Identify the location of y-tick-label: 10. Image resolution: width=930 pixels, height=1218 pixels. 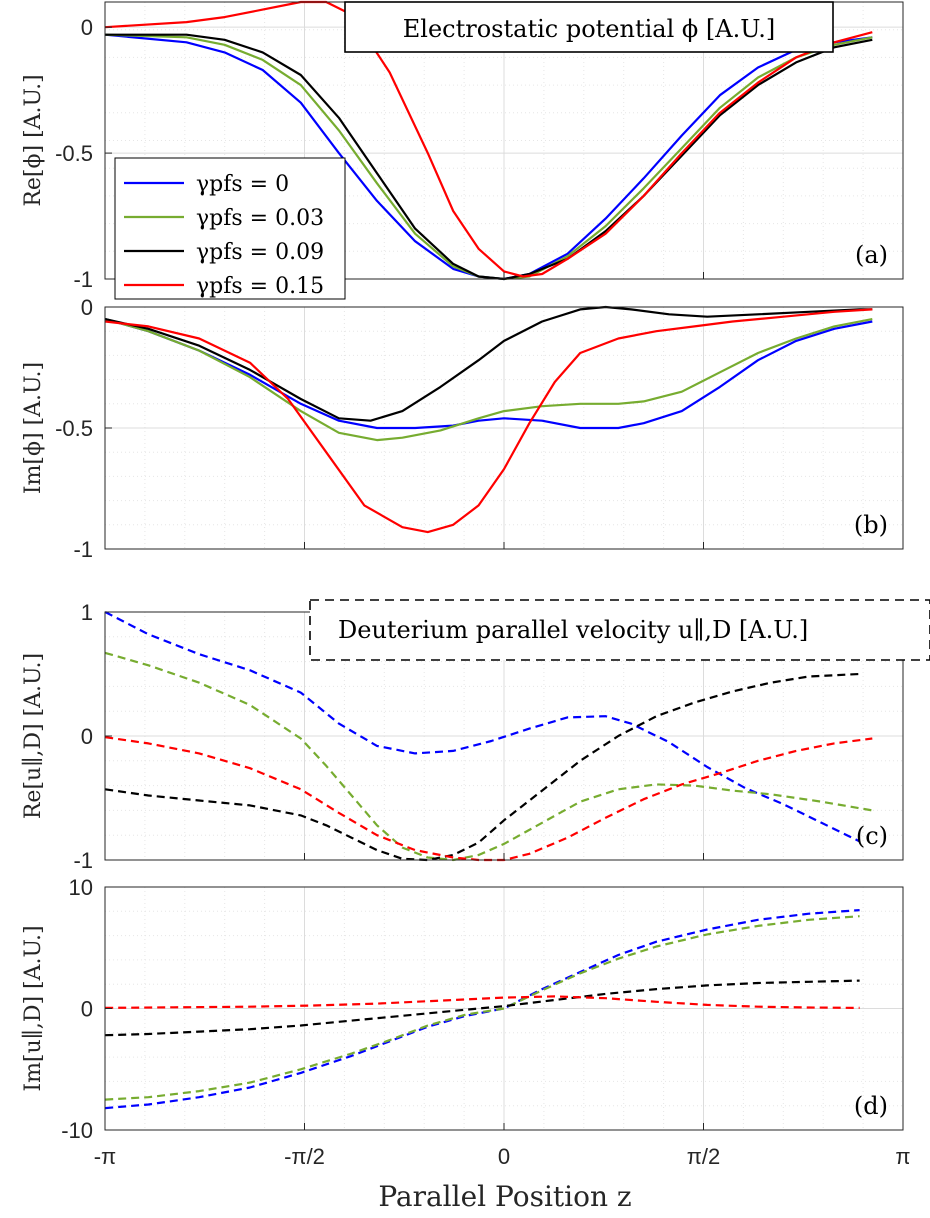
(81, 887).